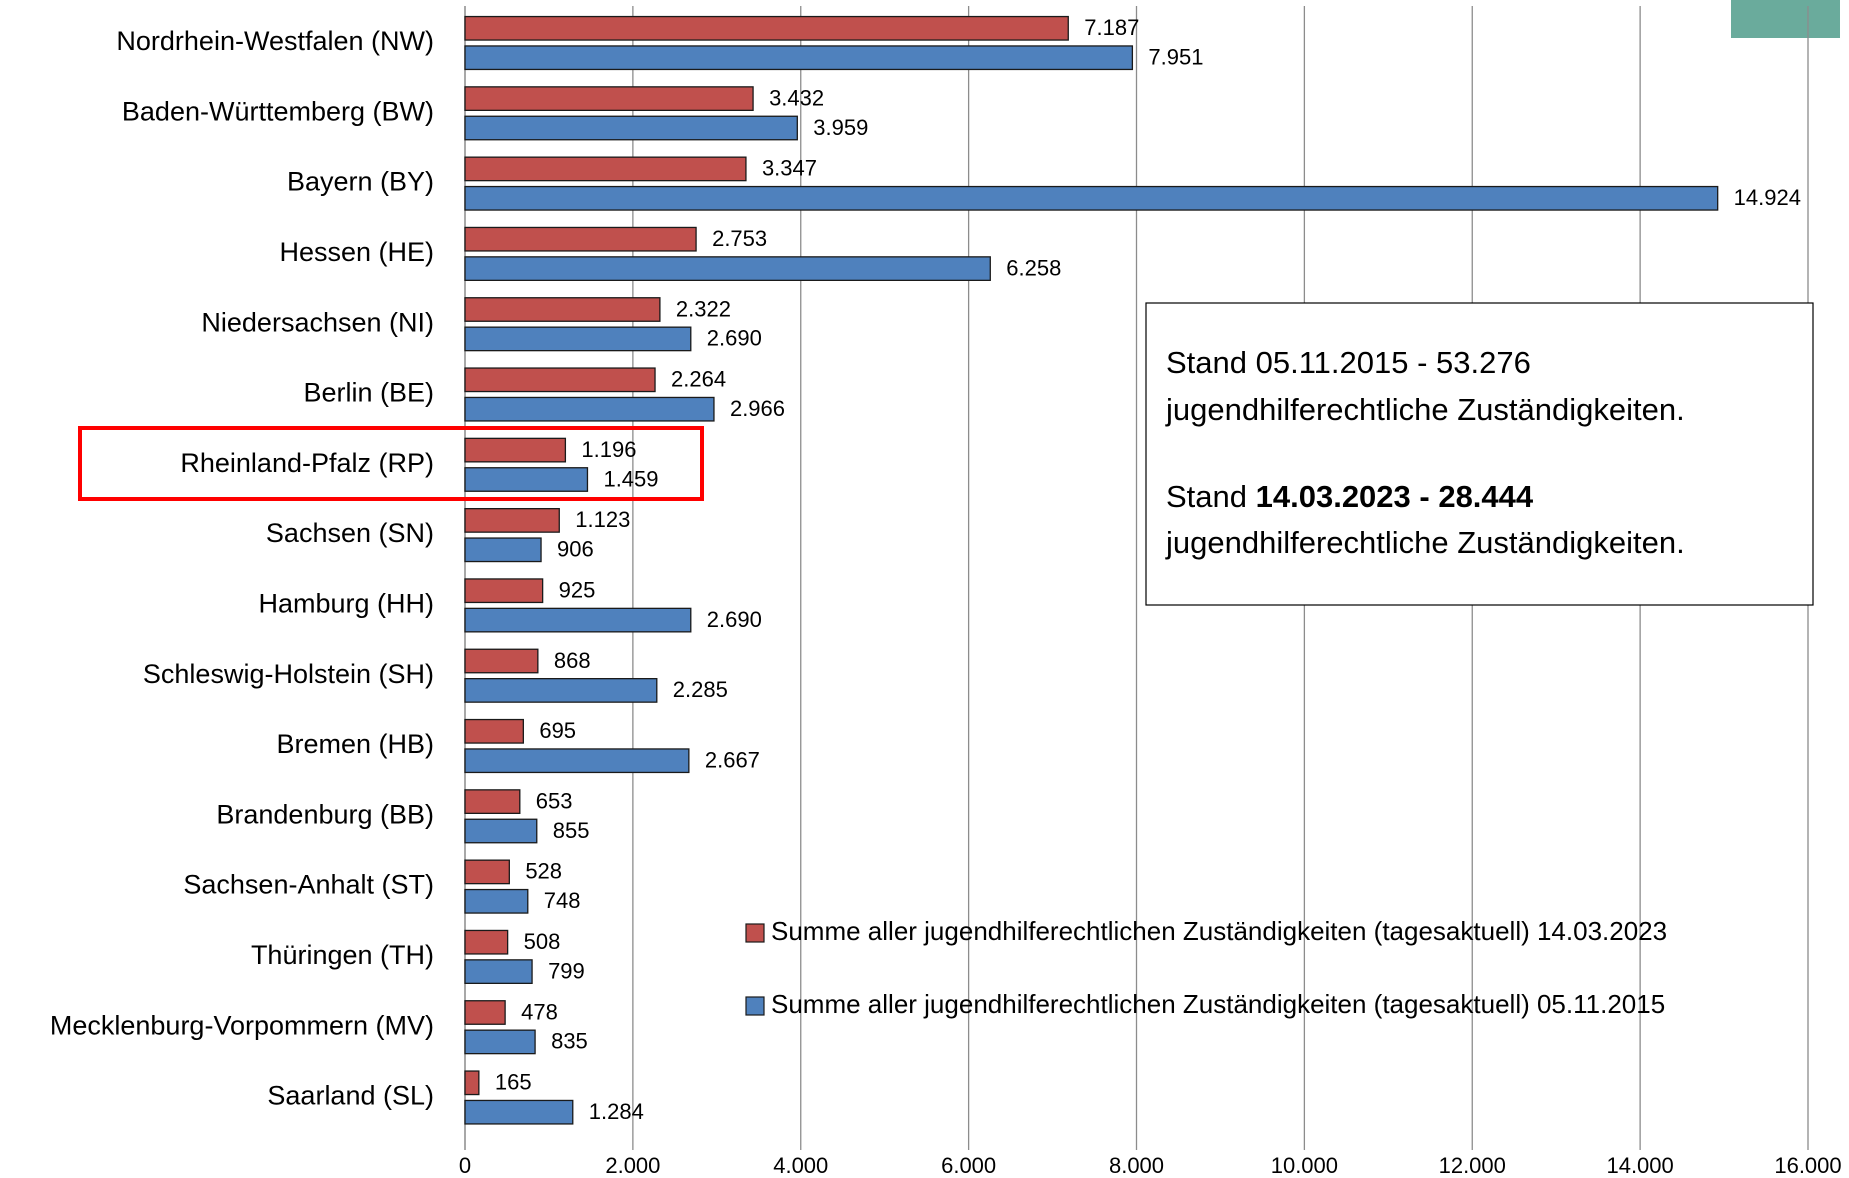  Describe the element at coordinates (789, 168) in the screenshot. I see `data-label: 3.347` at that location.